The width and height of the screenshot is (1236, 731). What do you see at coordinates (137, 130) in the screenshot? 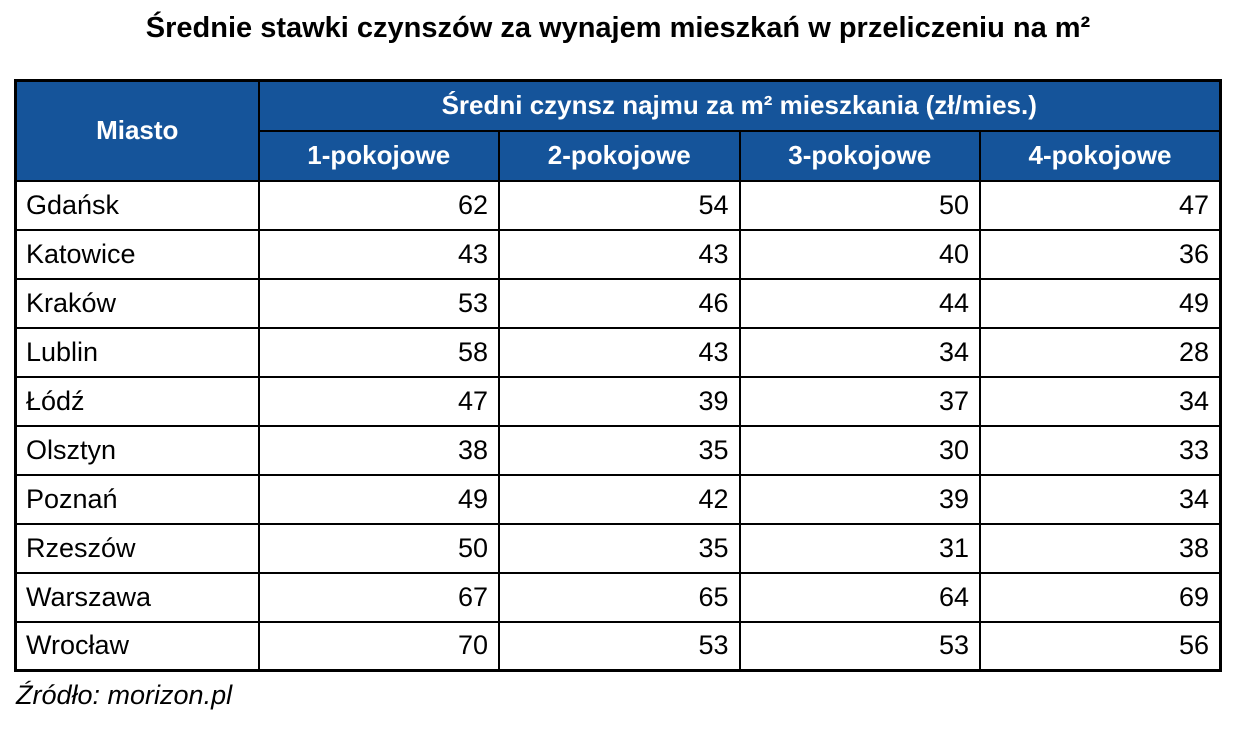
I see `column-header-city: Miasto` at bounding box center [137, 130].